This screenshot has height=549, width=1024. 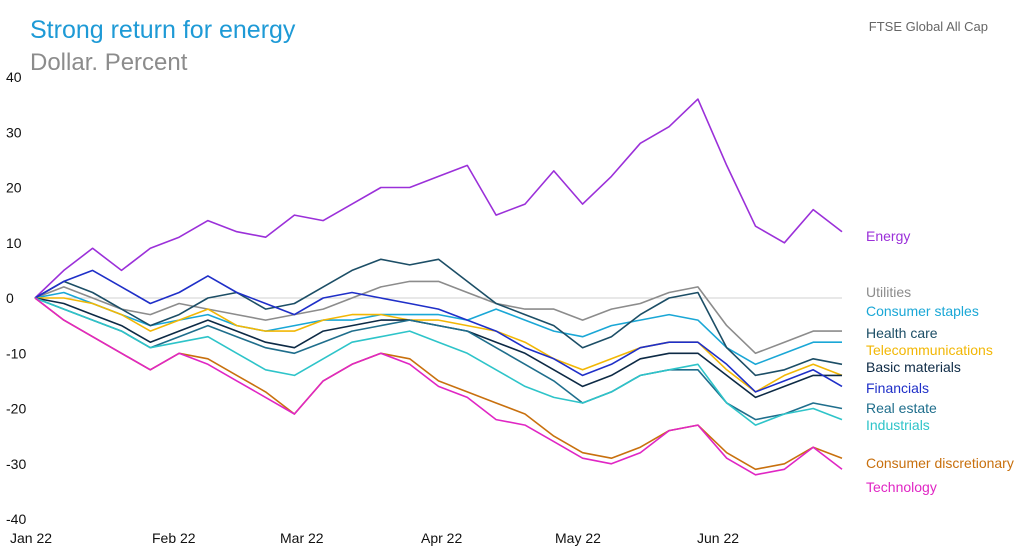 I want to click on y-tick-label: 0, so click(x=10, y=298).